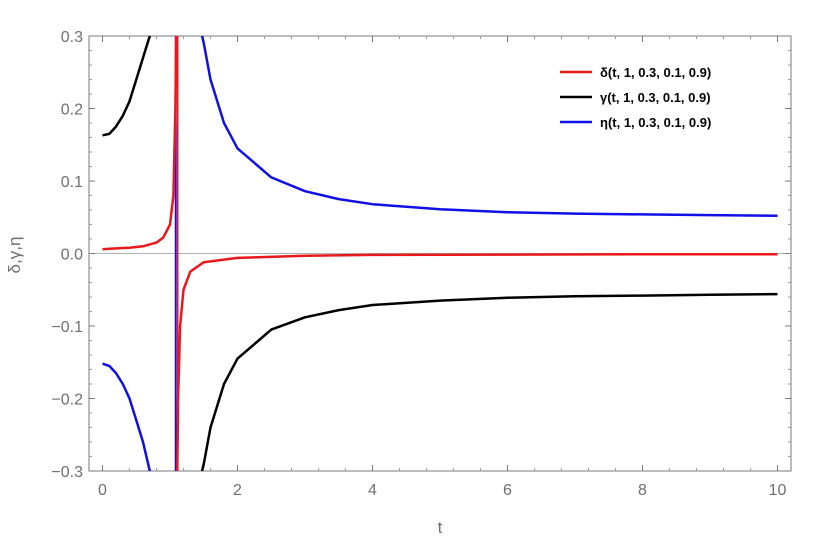 The image size is (830, 543). What do you see at coordinates (140, 143) in the screenshot?
I see `delta-curve-left-branch` at bounding box center [140, 143].